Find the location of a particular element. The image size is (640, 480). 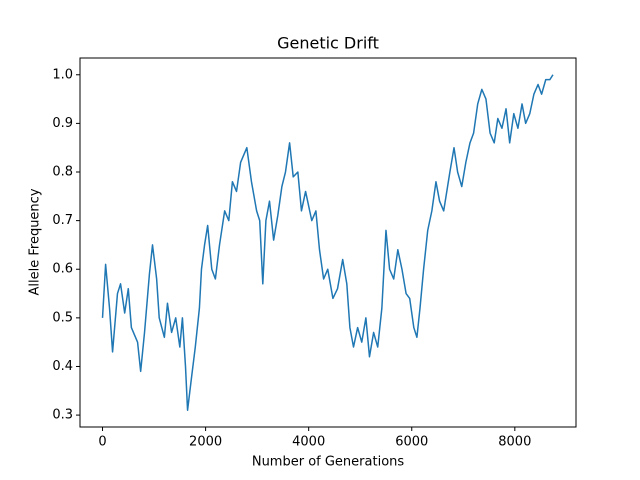

y-axis-label: Allele Frequency is located at coordinates (35, 241).